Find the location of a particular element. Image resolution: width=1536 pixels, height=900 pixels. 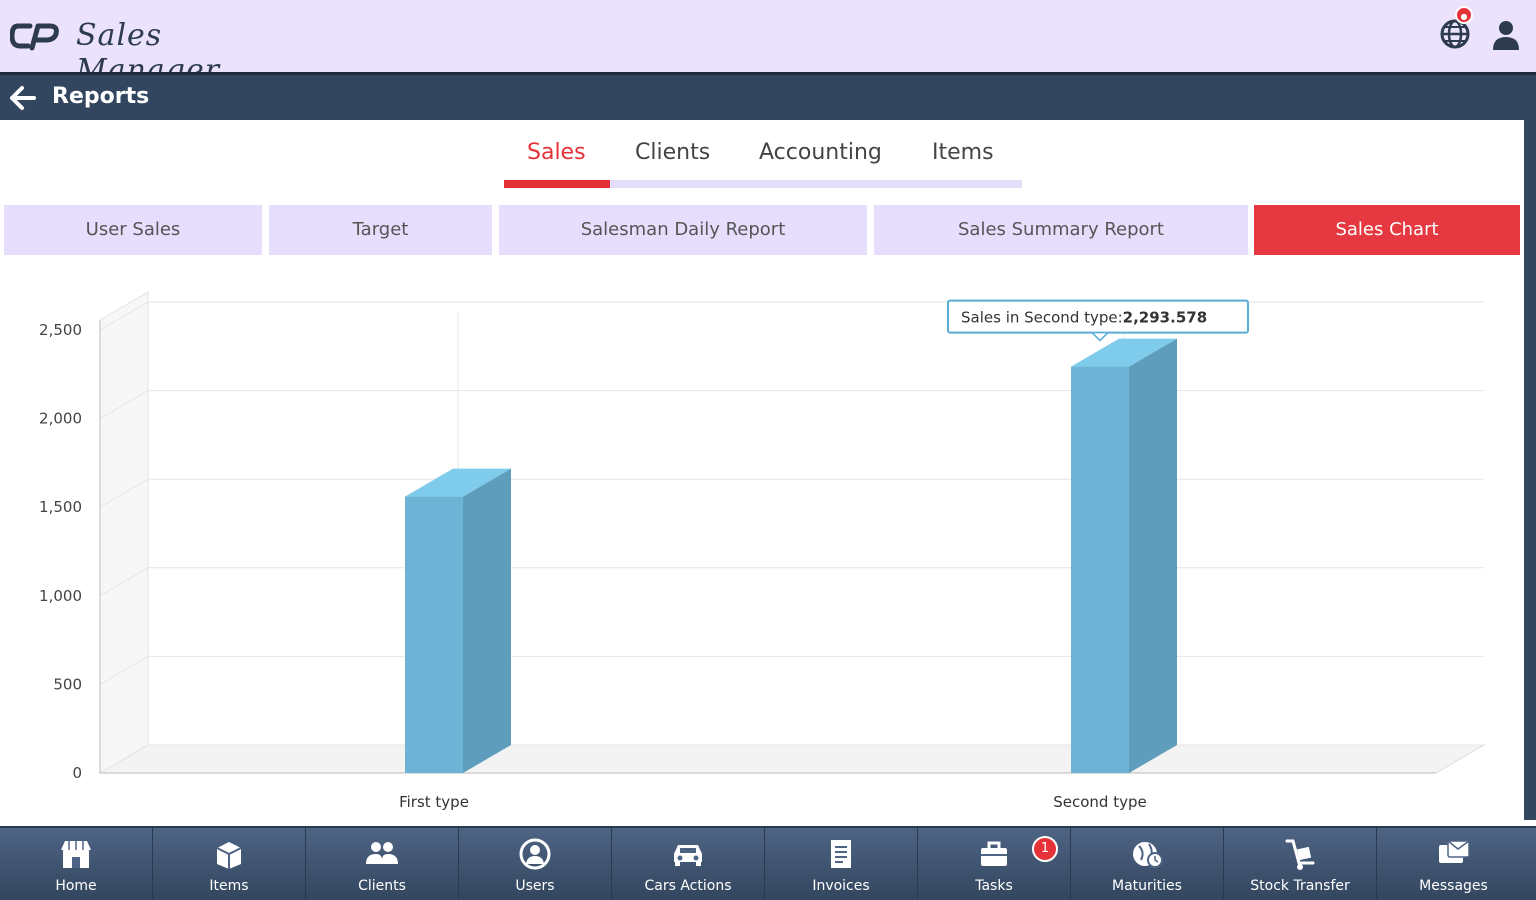

globe-clock-icon is located at coordinates (1148, 855).